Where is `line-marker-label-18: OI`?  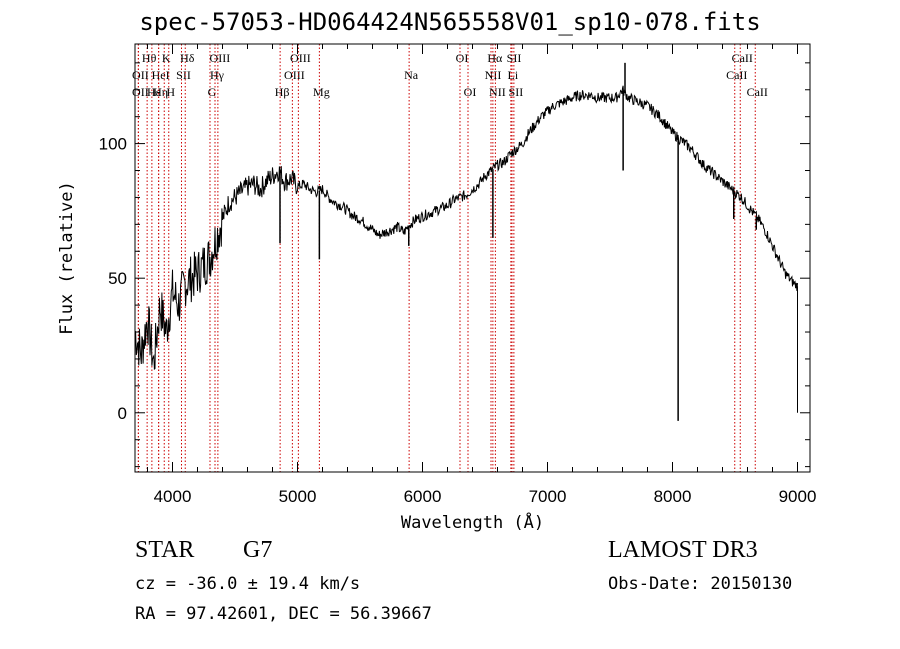 line-marker-label-18: OI is located at coordinates (462, 58).